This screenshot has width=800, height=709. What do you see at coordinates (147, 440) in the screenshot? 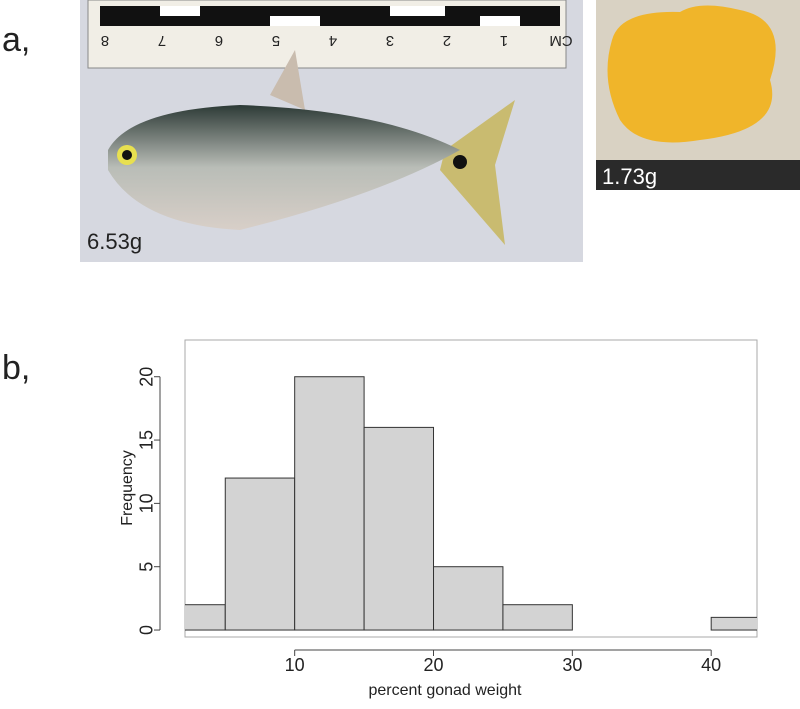
I see `y-tick-label: 15` at bounding box center [147, 440].